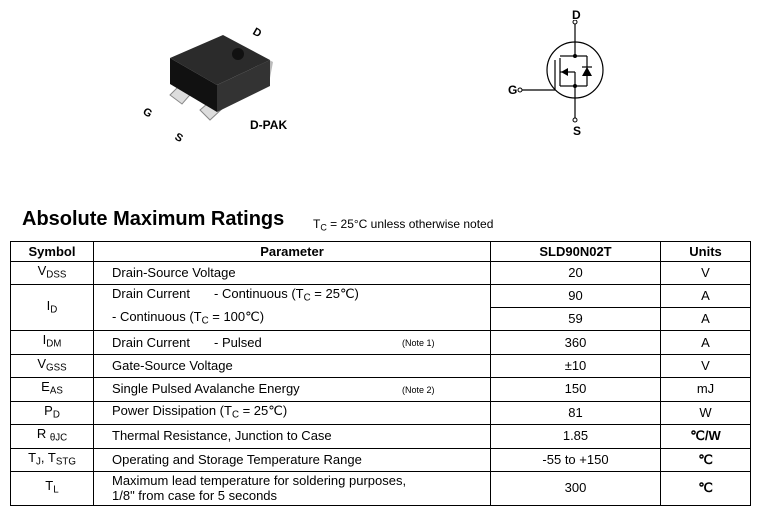  Describe the element at coordinates (380, 366) in the screenshot. I see `table-row: VGSS Gate-Source Voltage ±10 V` at that location.